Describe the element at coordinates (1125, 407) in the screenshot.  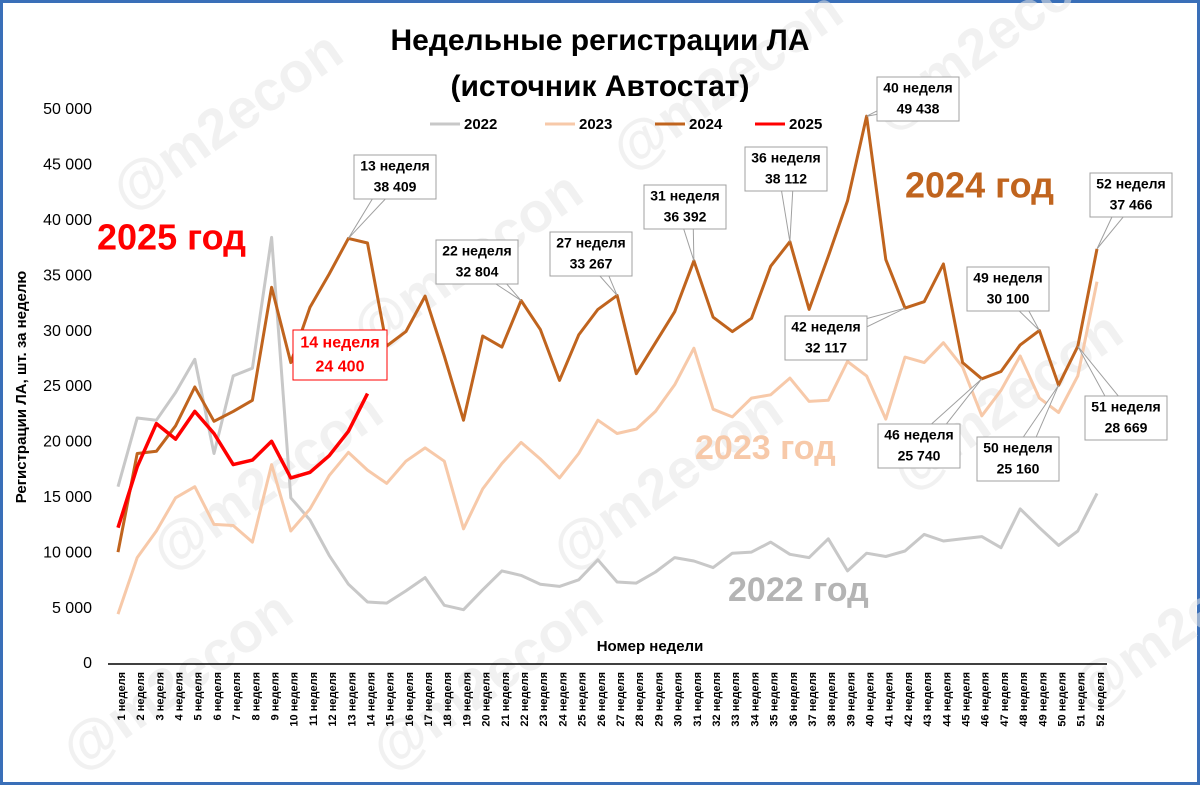
I see `callout-week: 51 неделя` at that location.